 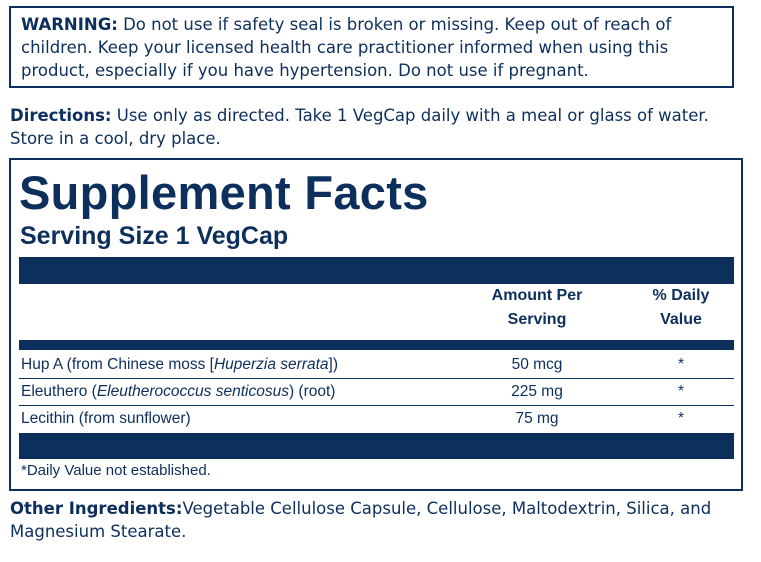 I want to click on dv-header-line1: % Daily, so click(x=681, y=295).